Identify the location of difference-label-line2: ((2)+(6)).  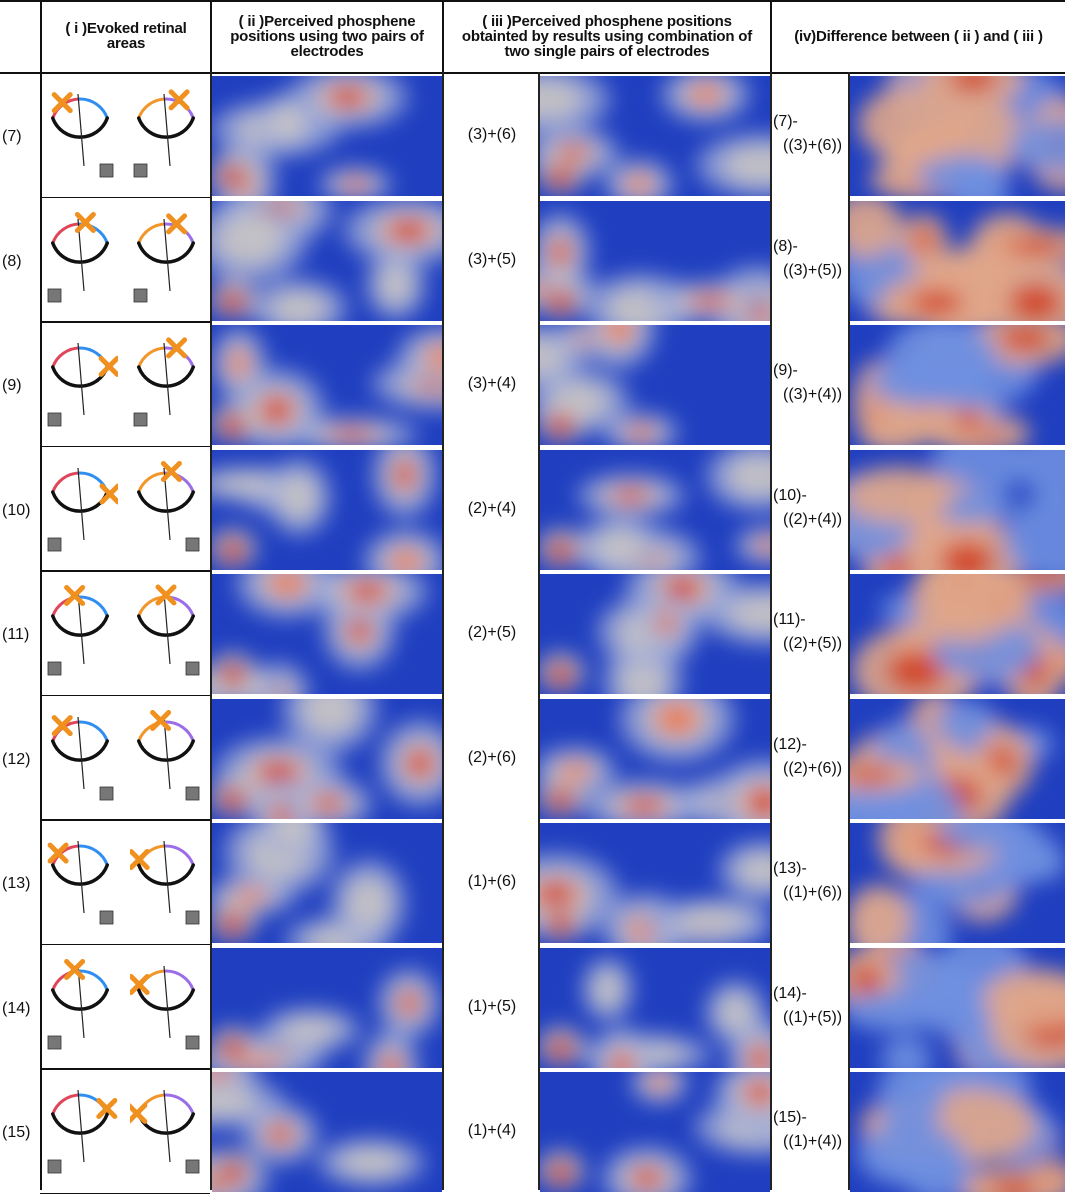
(811, 769).